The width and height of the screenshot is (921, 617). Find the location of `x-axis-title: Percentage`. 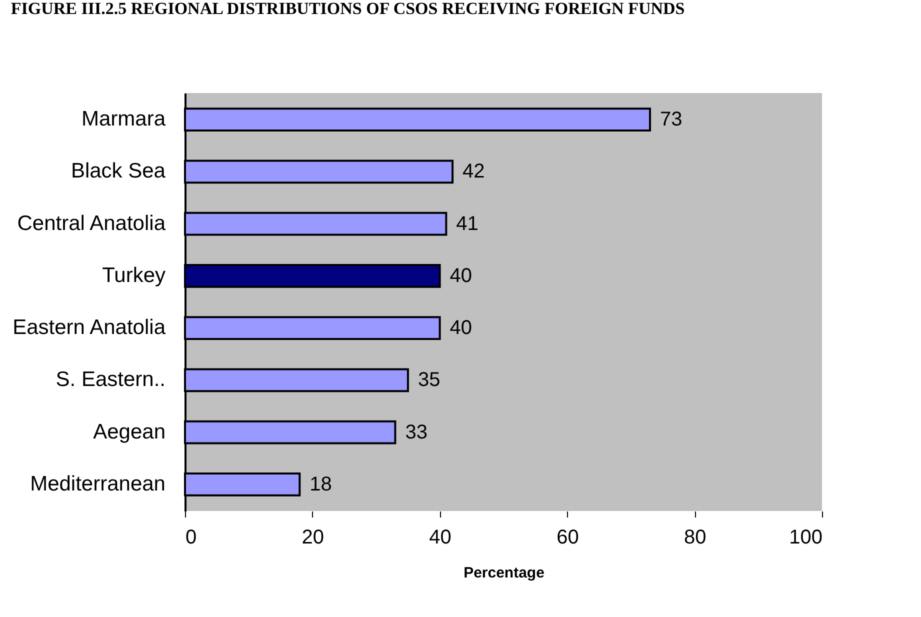

x-axis-title: Percentage is located at coordinates (504, 573).